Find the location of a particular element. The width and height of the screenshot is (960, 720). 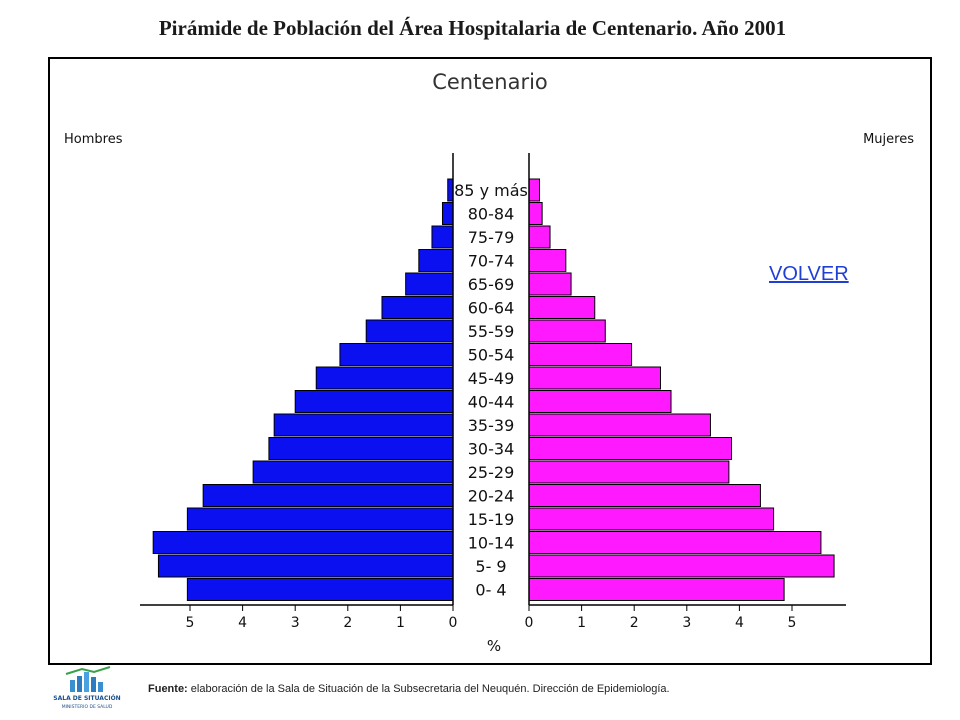

tick-label-left-0: 0 is located at coordinates (453, 623).